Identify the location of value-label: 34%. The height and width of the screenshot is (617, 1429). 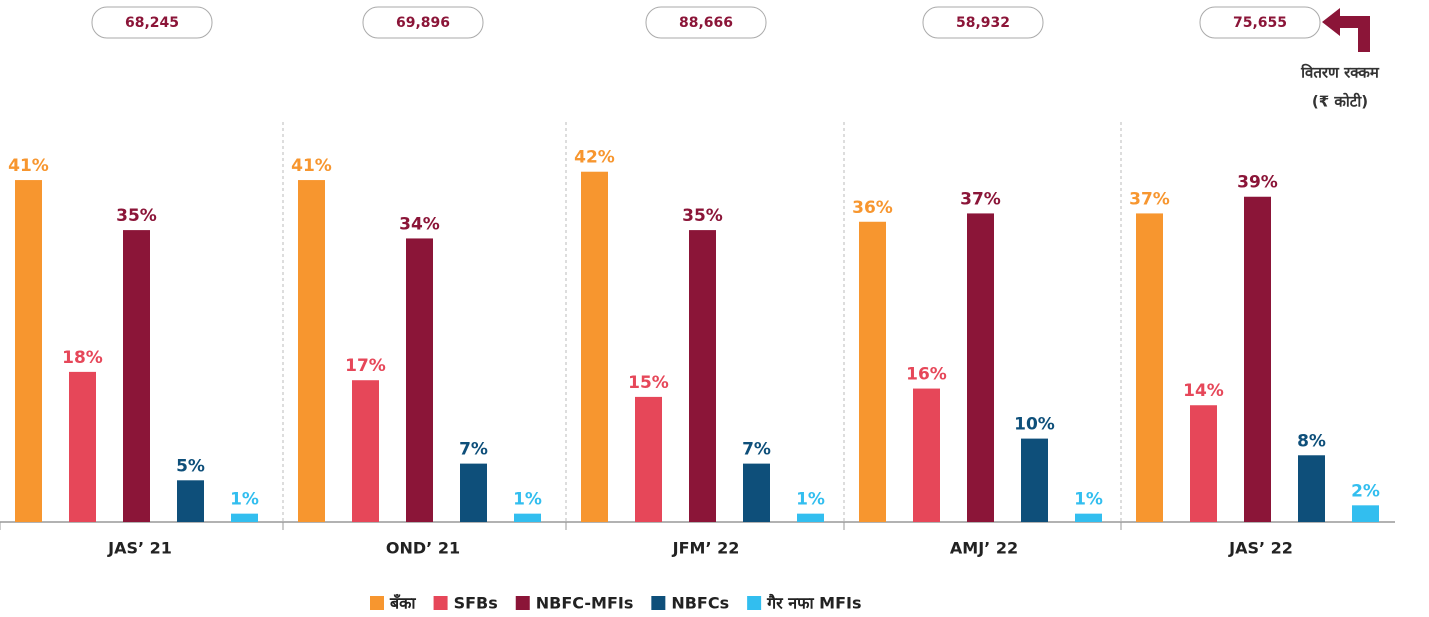
(419, 224).